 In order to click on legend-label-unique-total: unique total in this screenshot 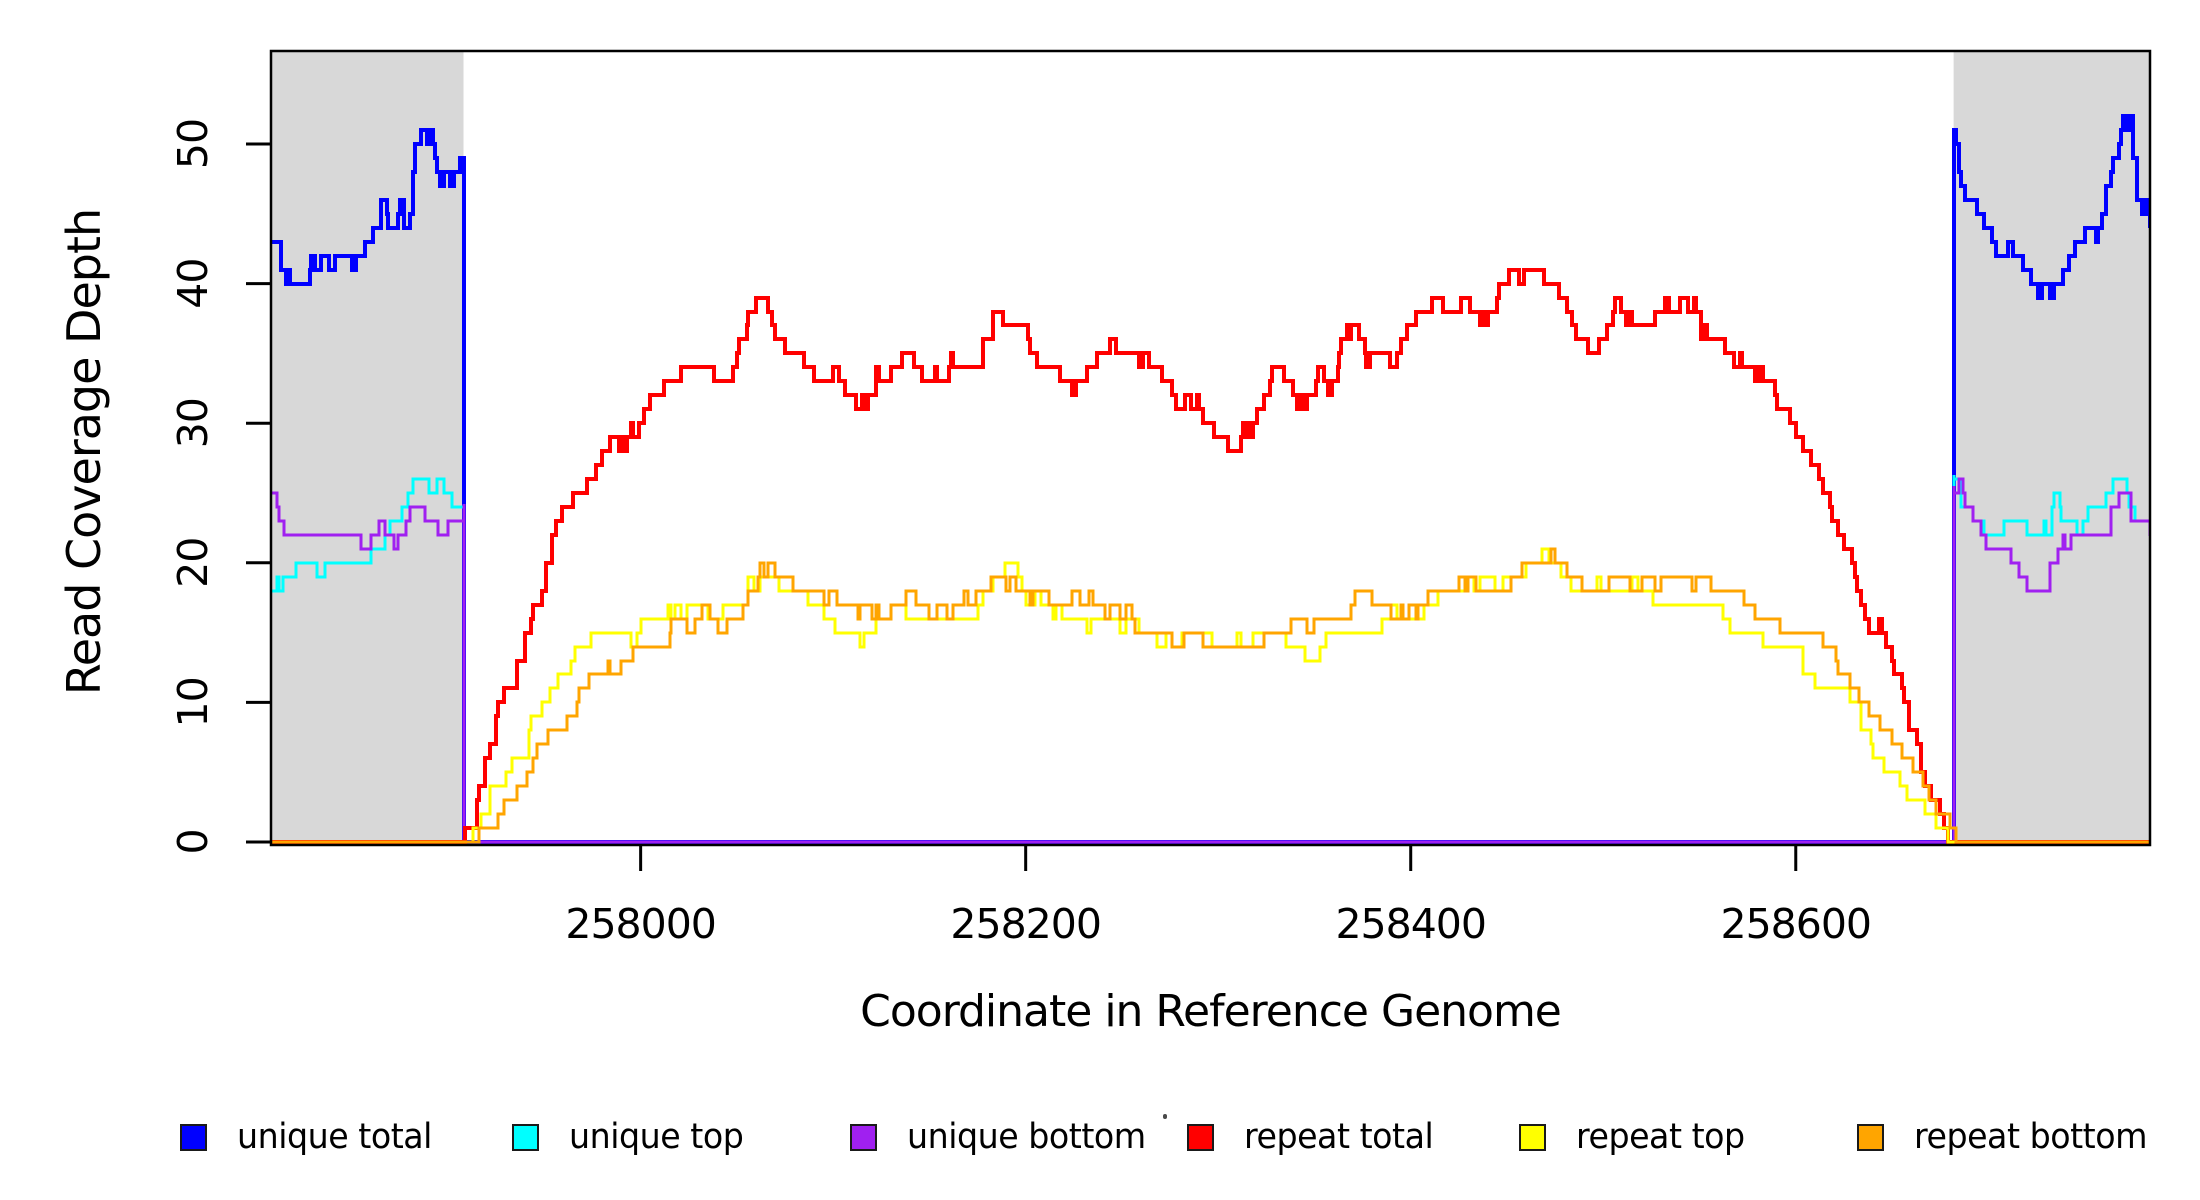, I will do `click(334, 1137)`.